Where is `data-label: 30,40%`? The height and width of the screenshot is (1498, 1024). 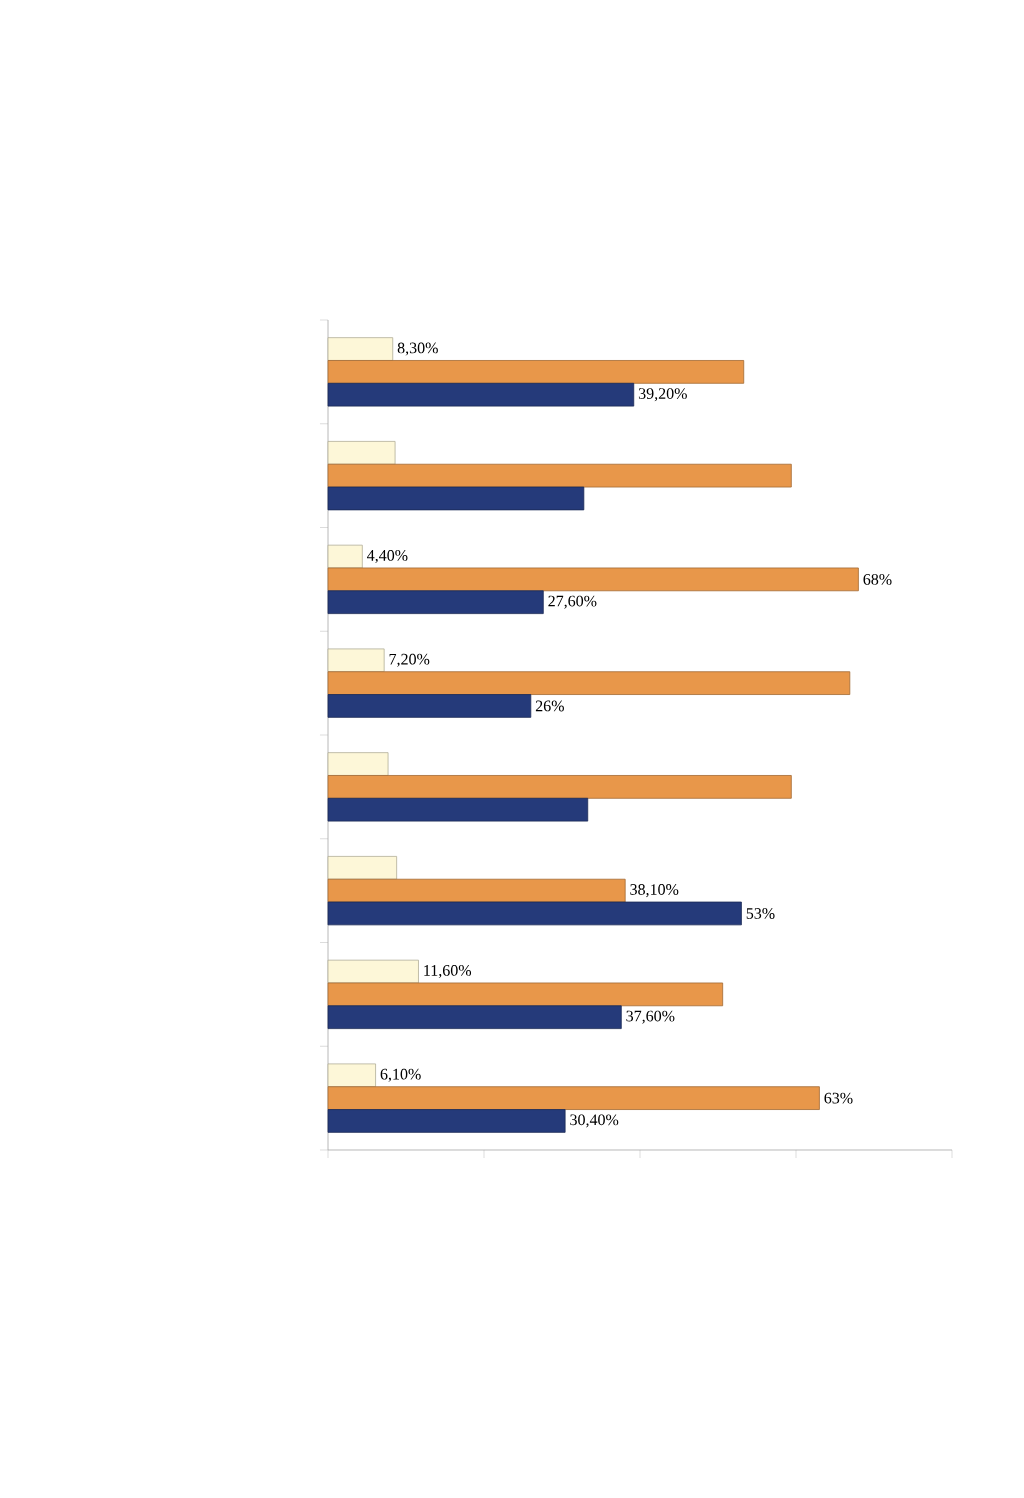 data-label: 30,40% is located at coordinates (594, 1121).